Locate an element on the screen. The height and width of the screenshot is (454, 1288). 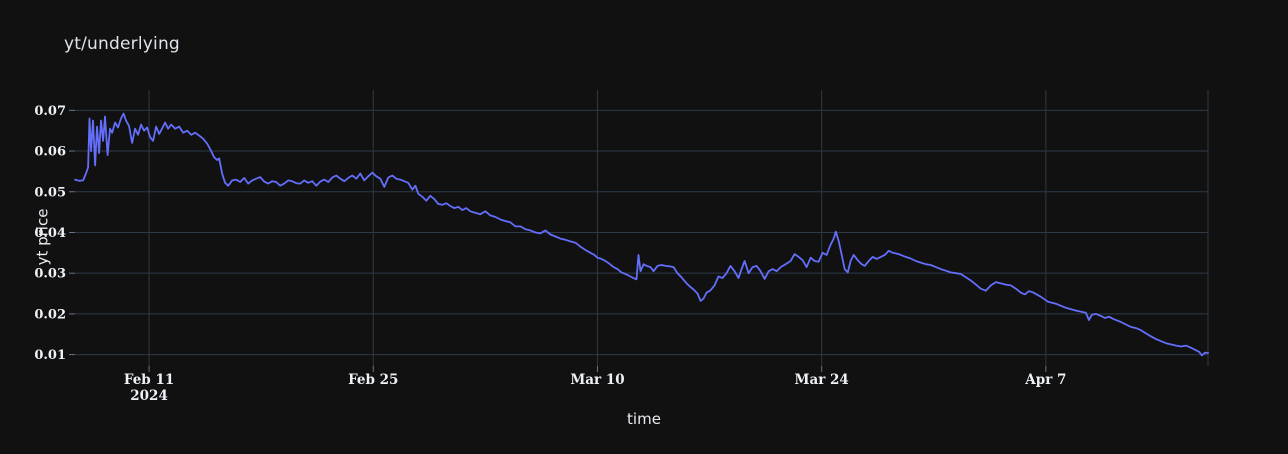
x-tick-label: Feb 25 is located at coordinates (373, 380).